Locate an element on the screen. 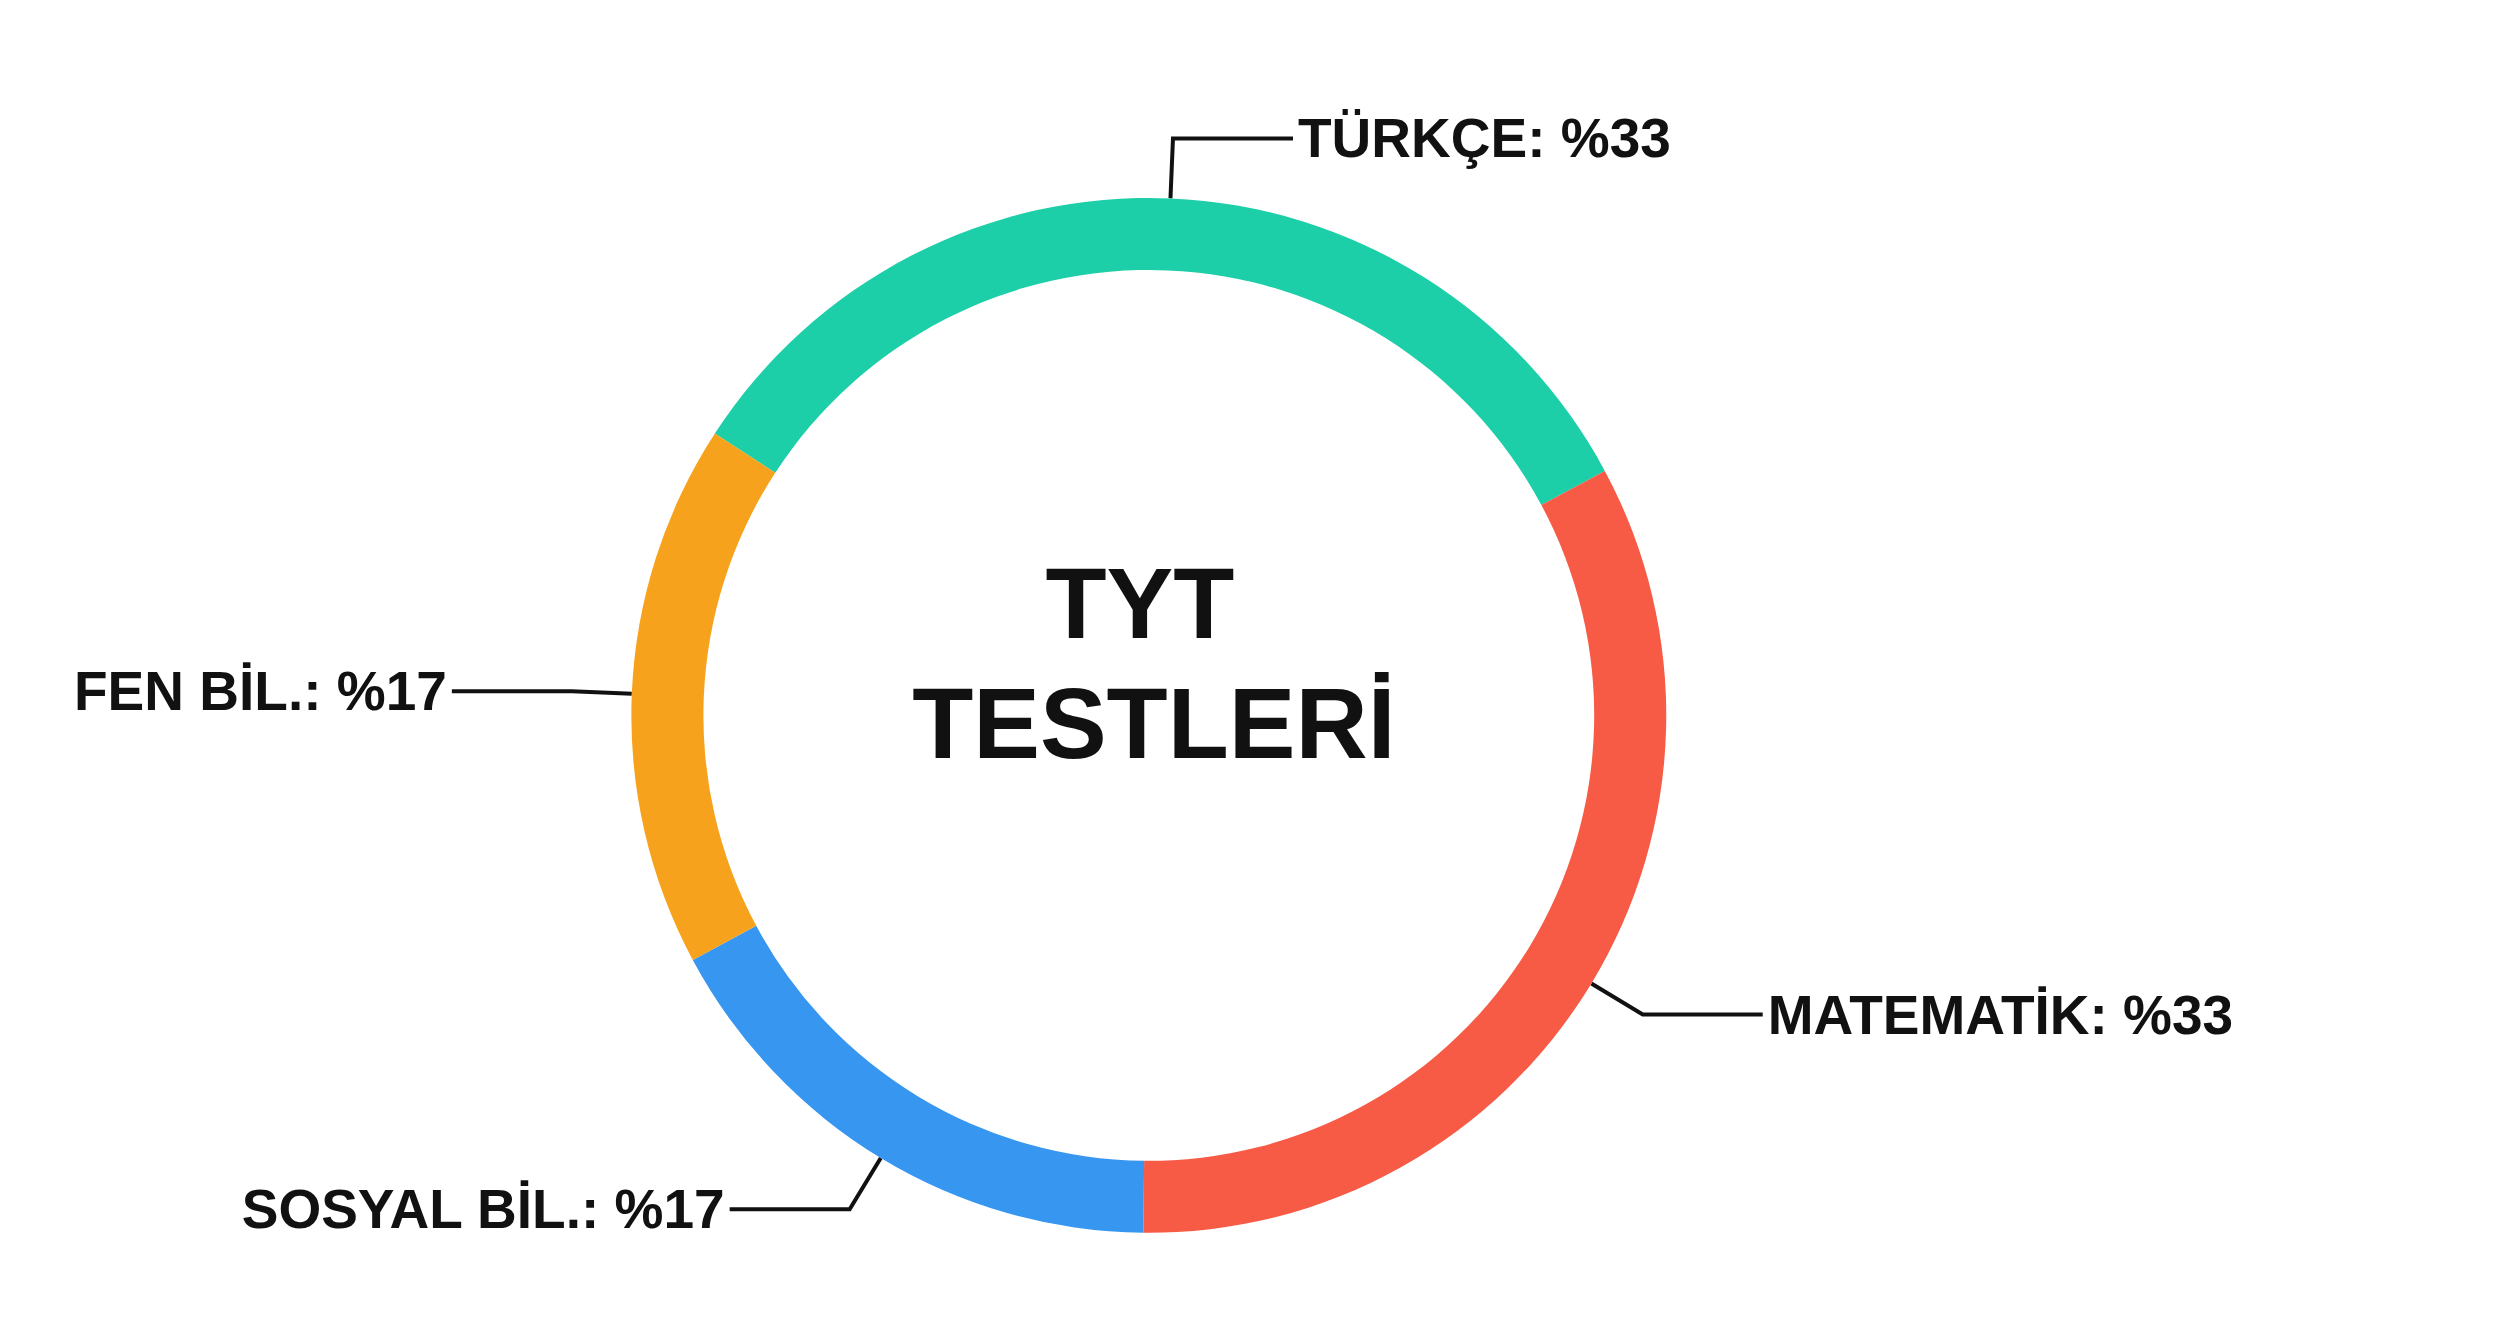  slice-label: FEN BİL.: %17 is located at coordinates (260, 691).